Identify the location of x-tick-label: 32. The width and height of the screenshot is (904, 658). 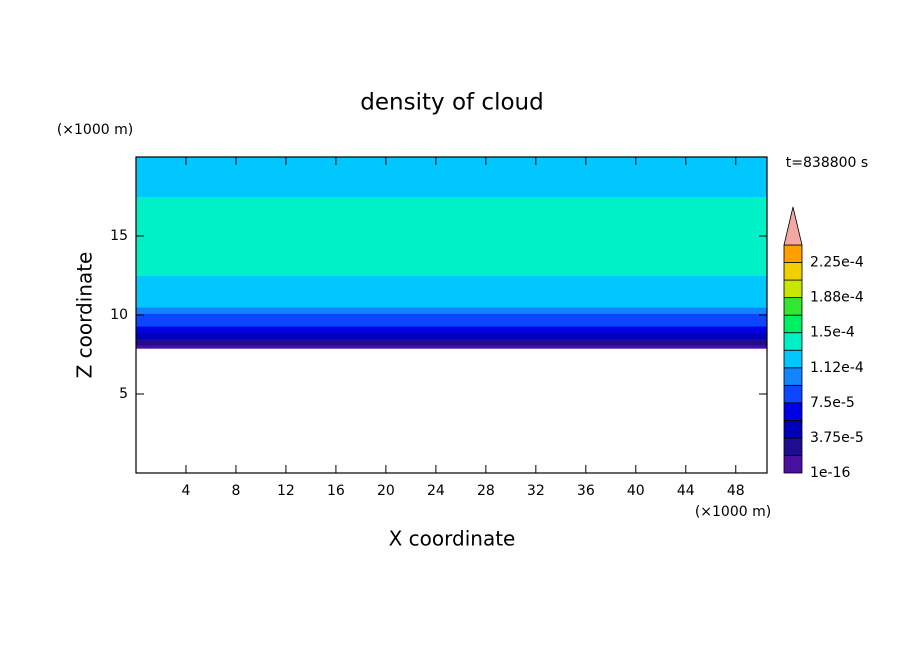
(536, 491).